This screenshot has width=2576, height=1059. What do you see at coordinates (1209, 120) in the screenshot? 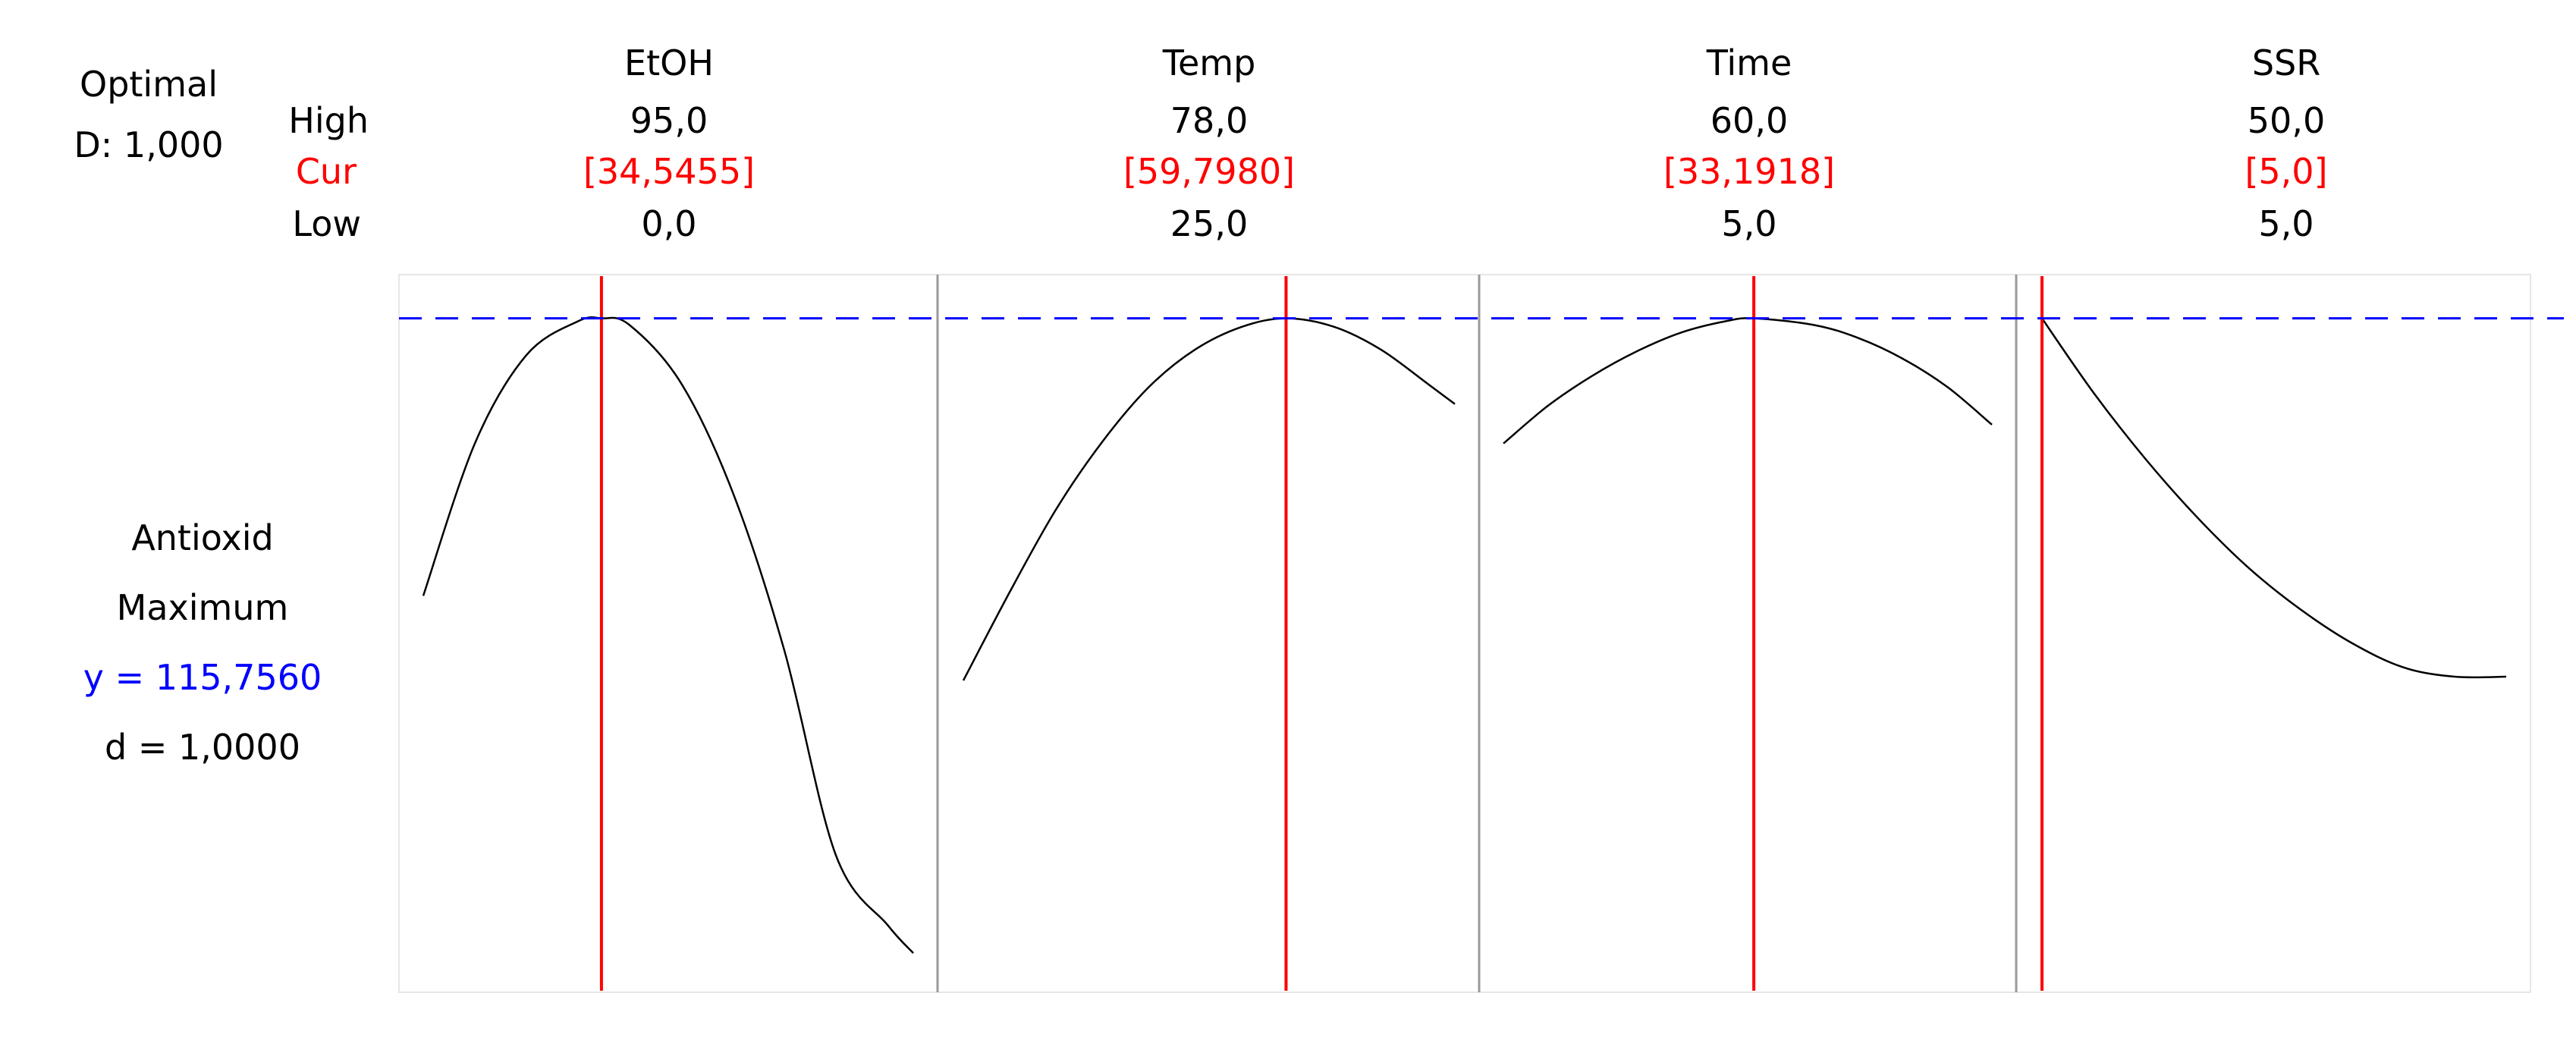
I see `factor-high-temp: 78,0` at bounding box center [1209, 120].